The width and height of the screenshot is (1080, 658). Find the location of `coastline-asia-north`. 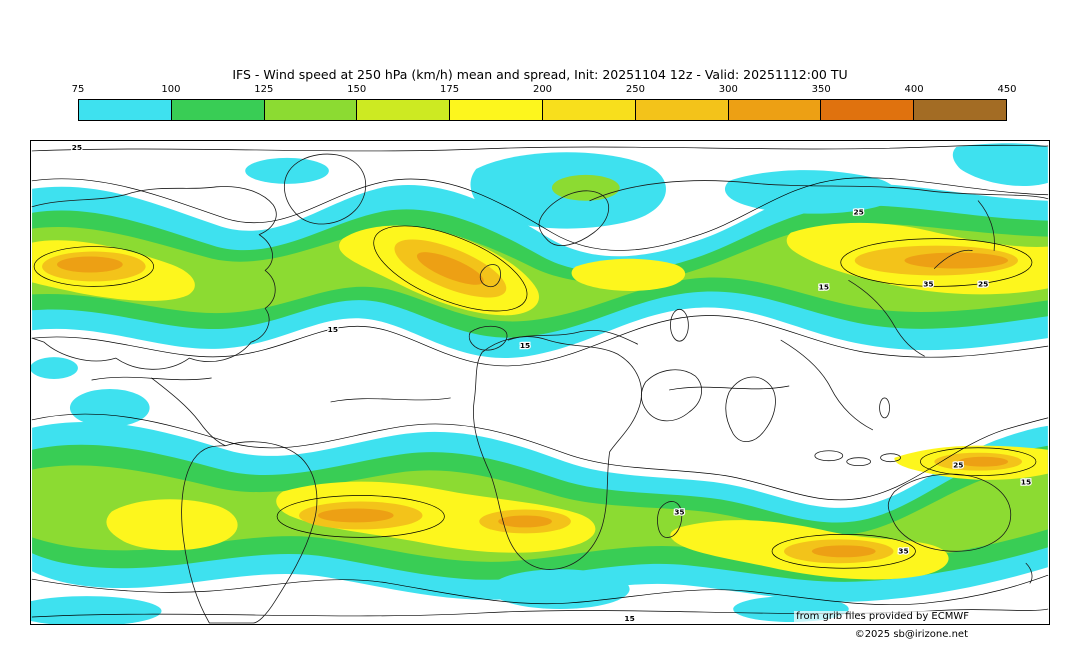

coastline-asia-north is located at coordinates (819, 191).